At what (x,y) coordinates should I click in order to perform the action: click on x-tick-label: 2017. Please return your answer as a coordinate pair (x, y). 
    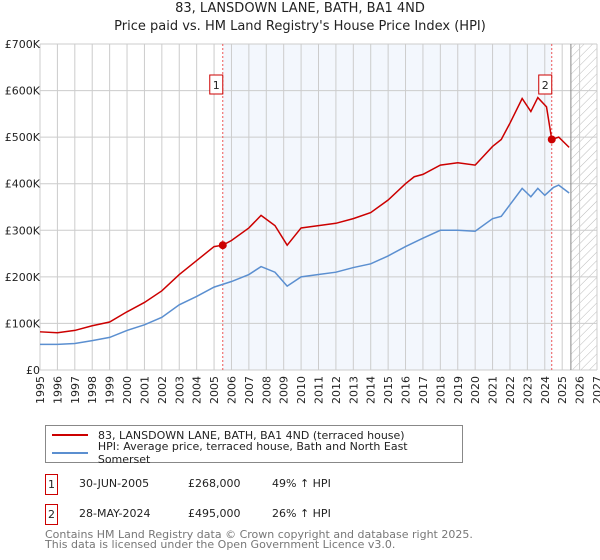
    Looking at the image, I should click on (423, 390).